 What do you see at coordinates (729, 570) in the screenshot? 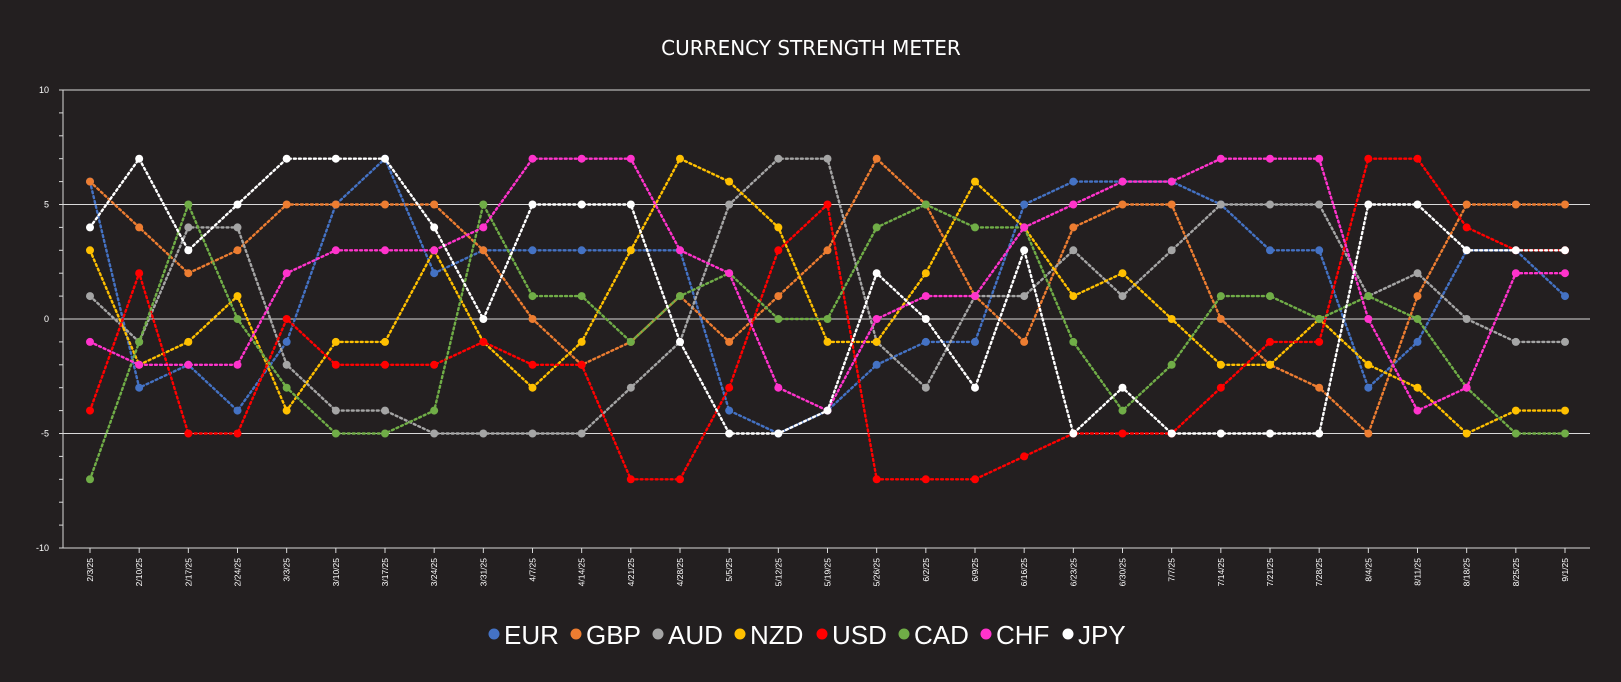
I see `x-tick-label: 5/5/25` at bounding box center [729, 570].